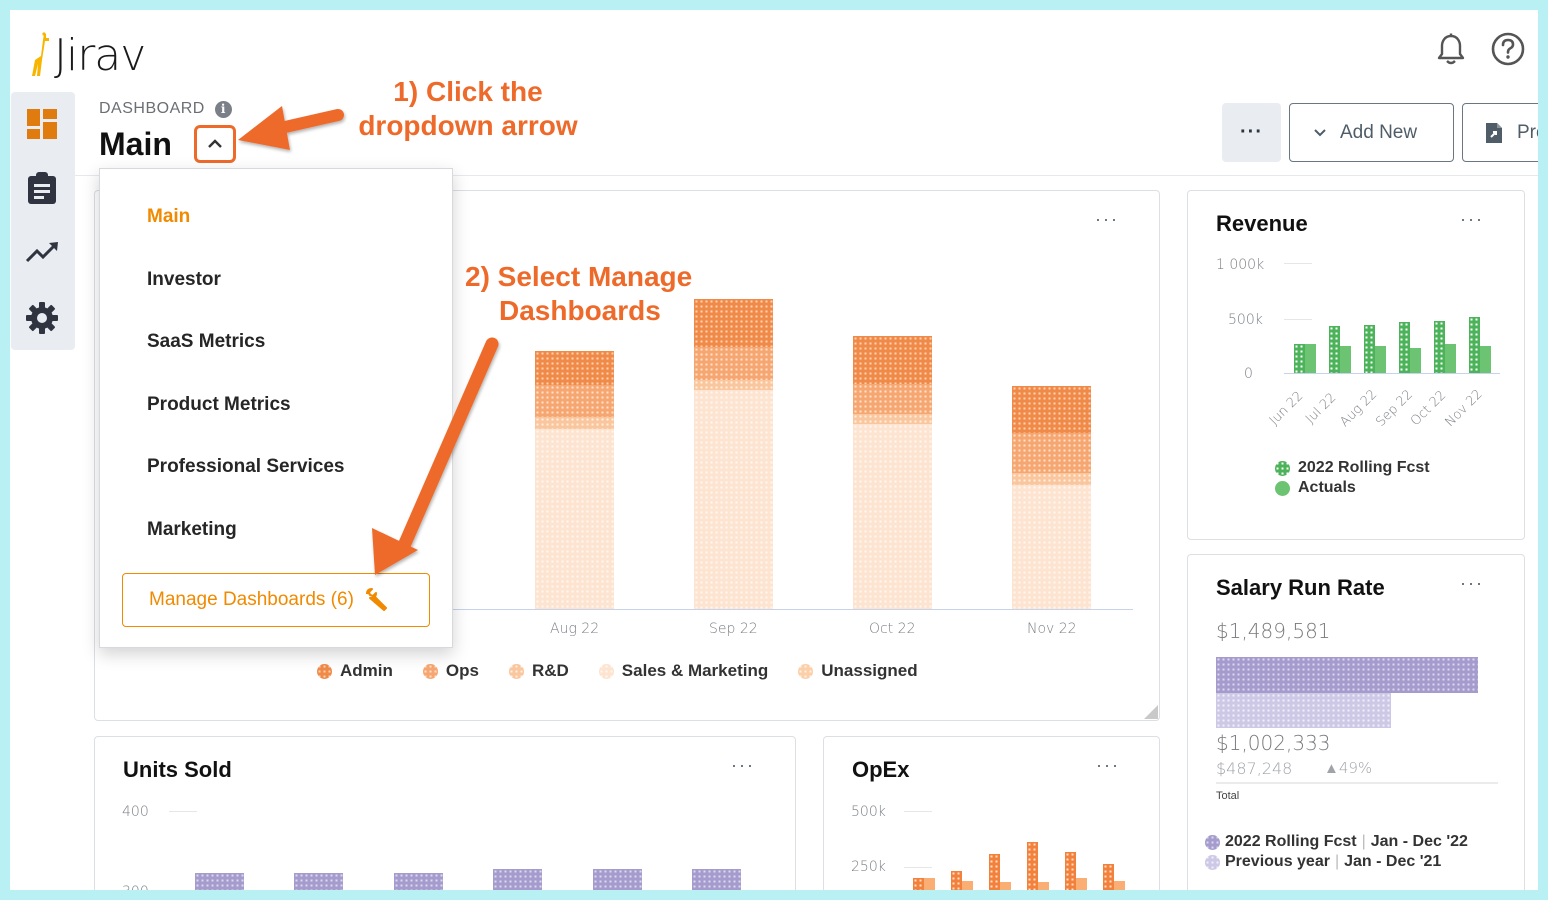 The width and height of the screenshot is (1548, 900). I want to click on info-icon: i, so click(223, 109).